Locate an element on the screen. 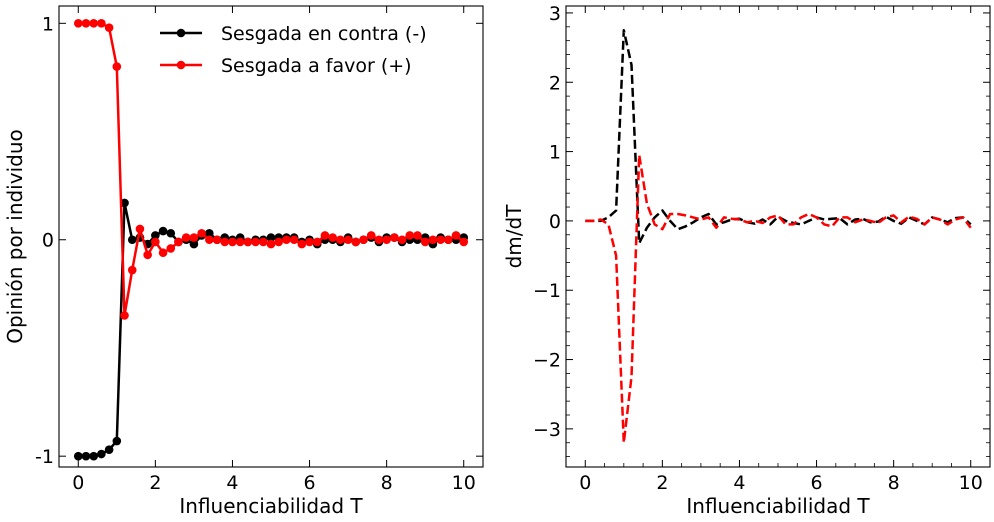  y-axis-label: Opinión por individuo is located at coordinates (15, 236).